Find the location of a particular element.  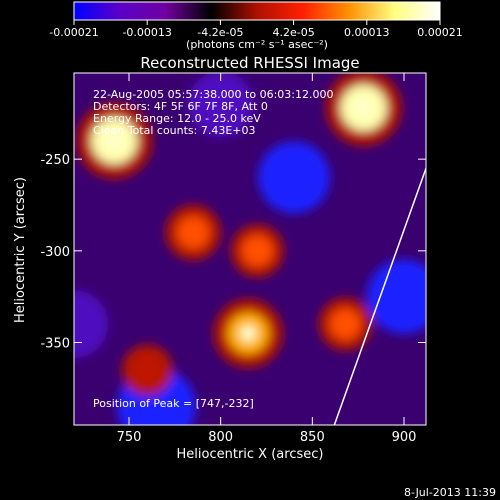

timestamp: 8-Jul-2013 11:39 is located at coordinates (450, 492).